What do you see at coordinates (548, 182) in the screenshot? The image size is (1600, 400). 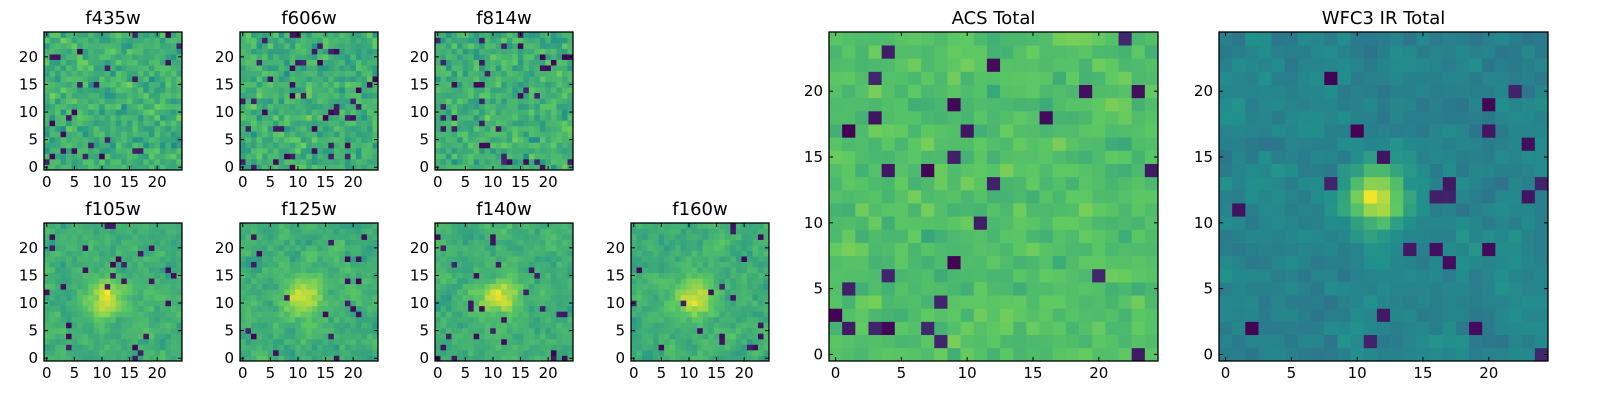 I see `x-tick-label: 20` at bounding box center [548, 182].